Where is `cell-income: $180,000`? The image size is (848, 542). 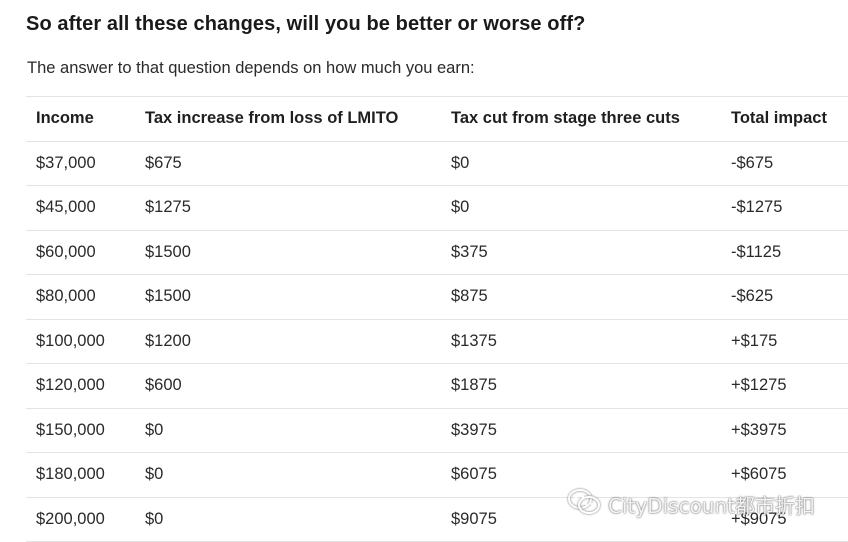 cell-income: $180,000 is located at coordinates (80, 474).